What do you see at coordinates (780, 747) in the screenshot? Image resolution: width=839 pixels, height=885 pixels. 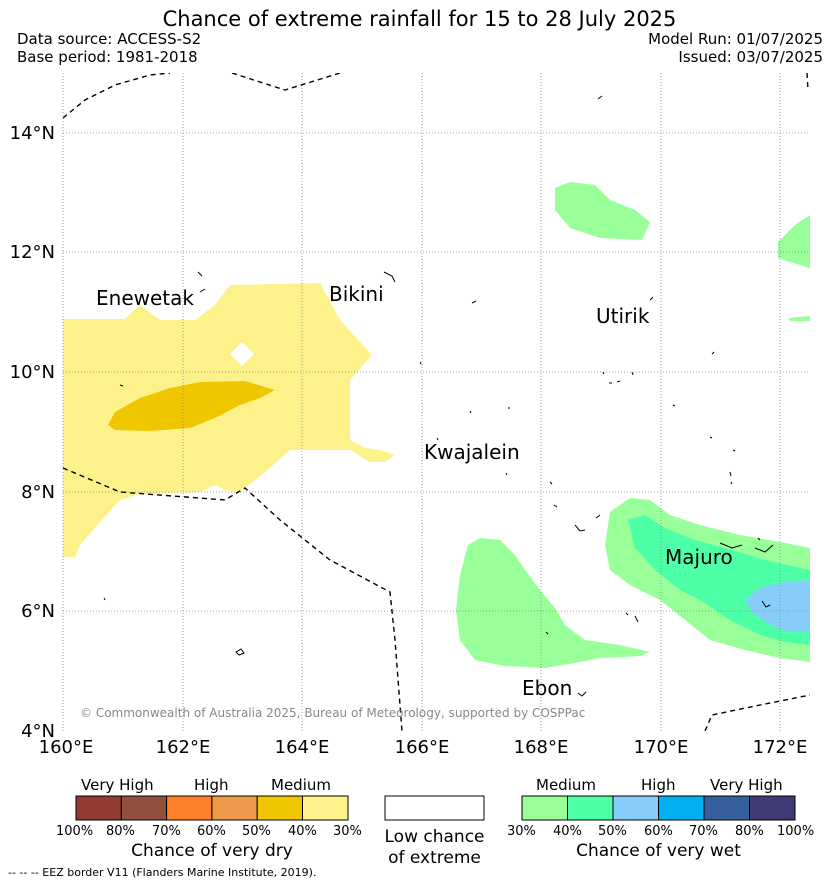 I see `lon-tick: 172°E` at bounding box center [780, 747].